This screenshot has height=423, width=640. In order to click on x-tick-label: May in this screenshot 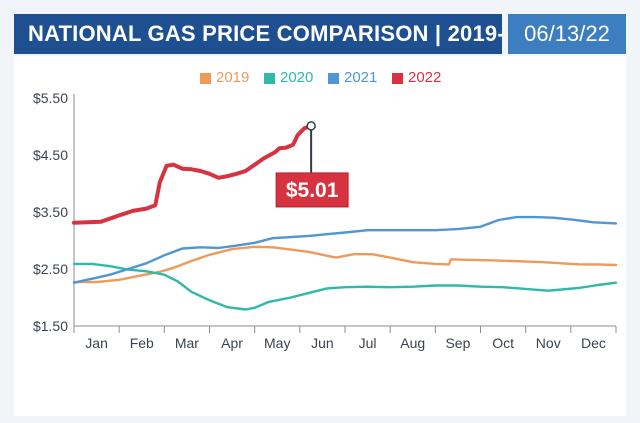, I will do `click(277, 343)`.